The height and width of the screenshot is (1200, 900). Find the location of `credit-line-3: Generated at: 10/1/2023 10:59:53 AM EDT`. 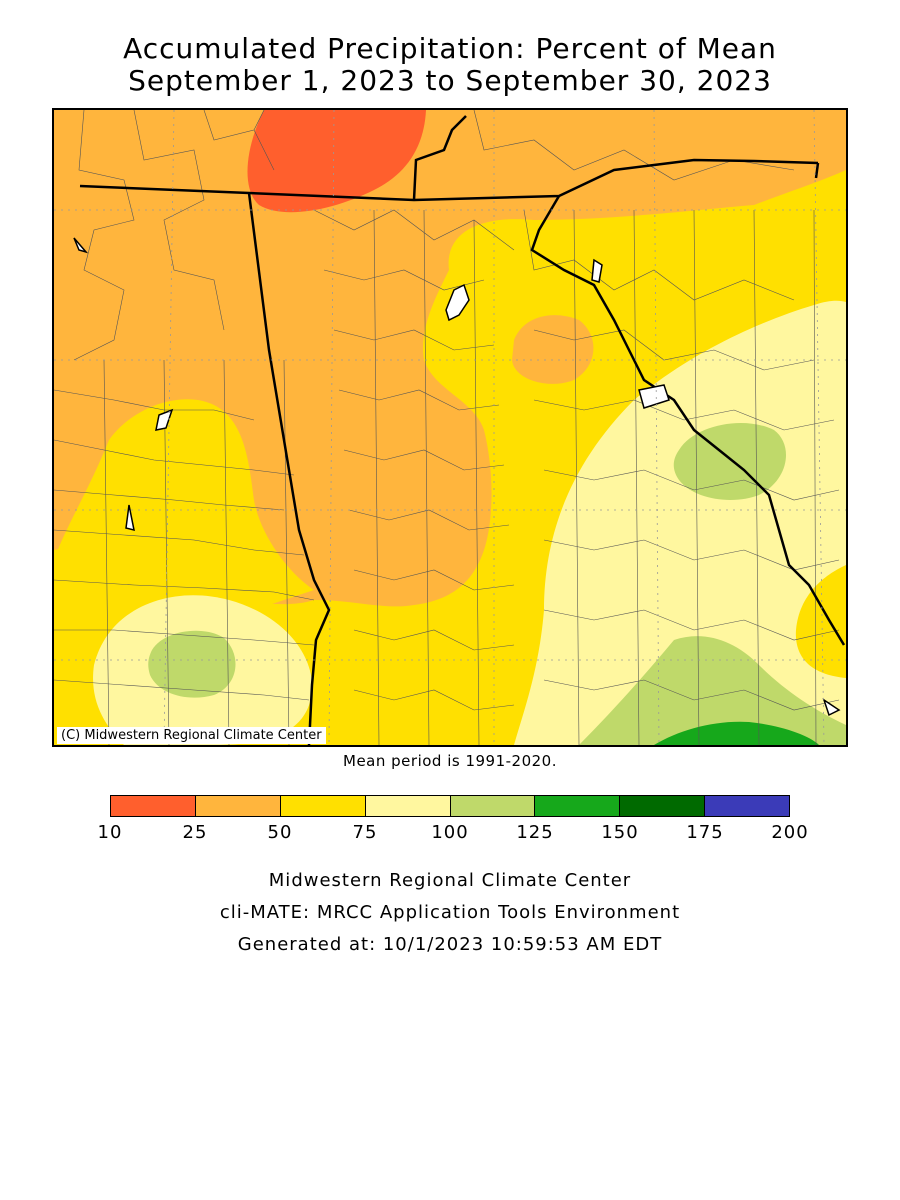

credit-line-3: Generated at: 10/1/2023 10:59:53 AM EDT is located at coordinates (450, 944).